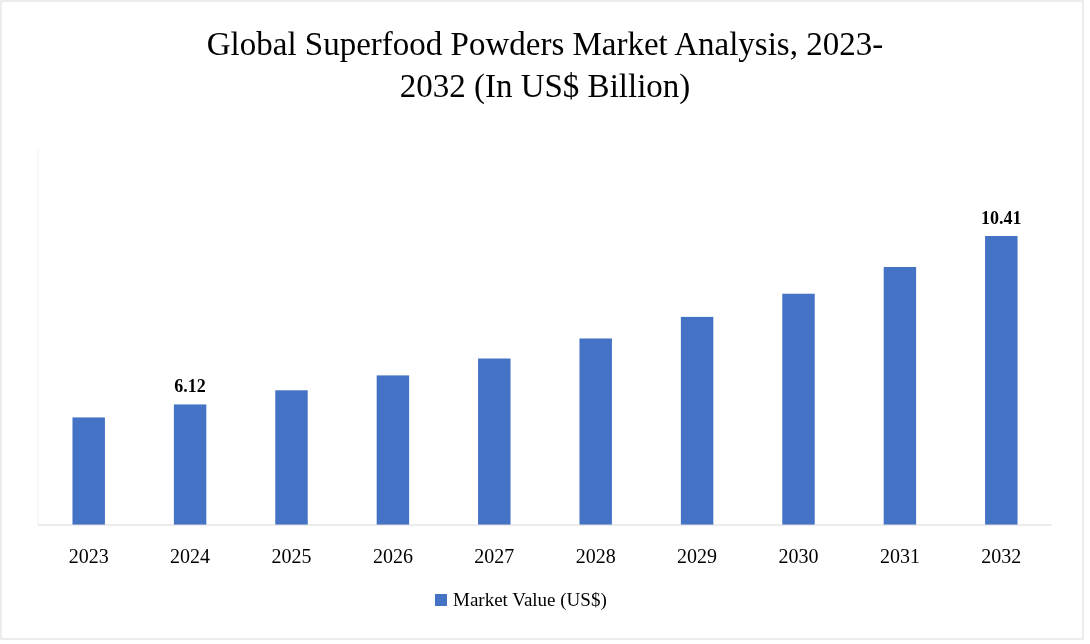 This screenshot has height=644, width=1090. What do you see at coordinates (899, 556) in the screenshot?
I see `x-tick-label: 2031` at bounding box center [899, 556].